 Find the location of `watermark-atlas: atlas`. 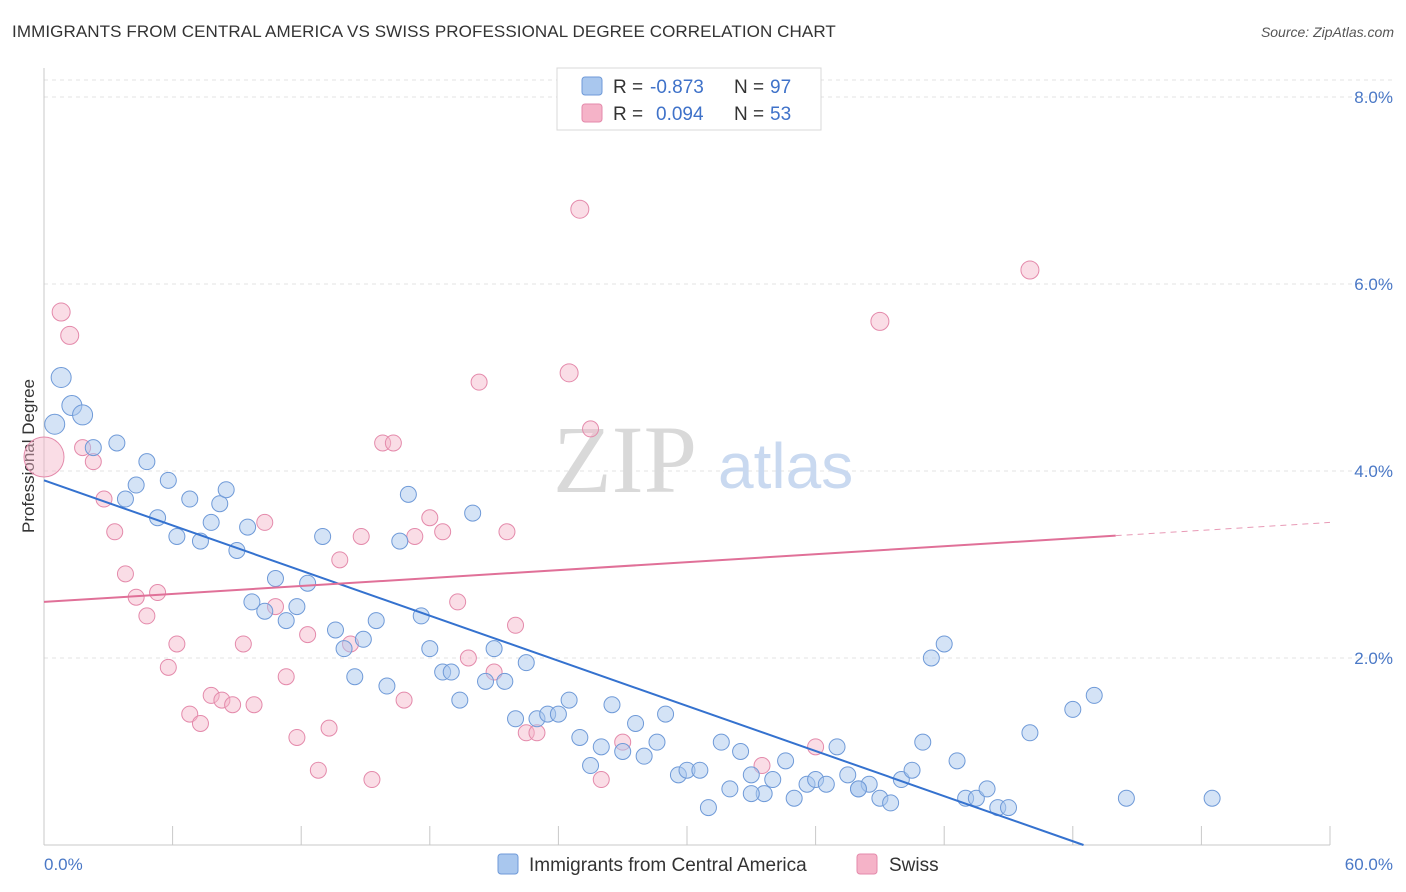

watermark-atlas: atlas is located at coordinates (785, 466).